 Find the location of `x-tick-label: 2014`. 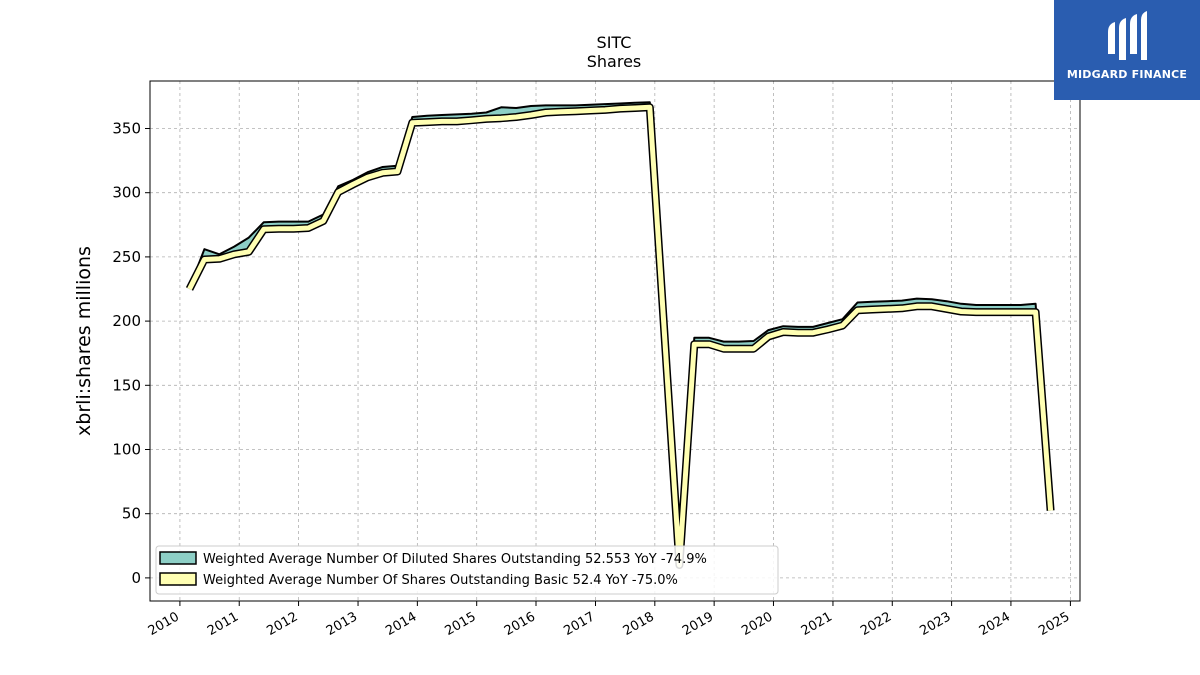

x-tick-label: 2014 is located at coordinates (401, 624).